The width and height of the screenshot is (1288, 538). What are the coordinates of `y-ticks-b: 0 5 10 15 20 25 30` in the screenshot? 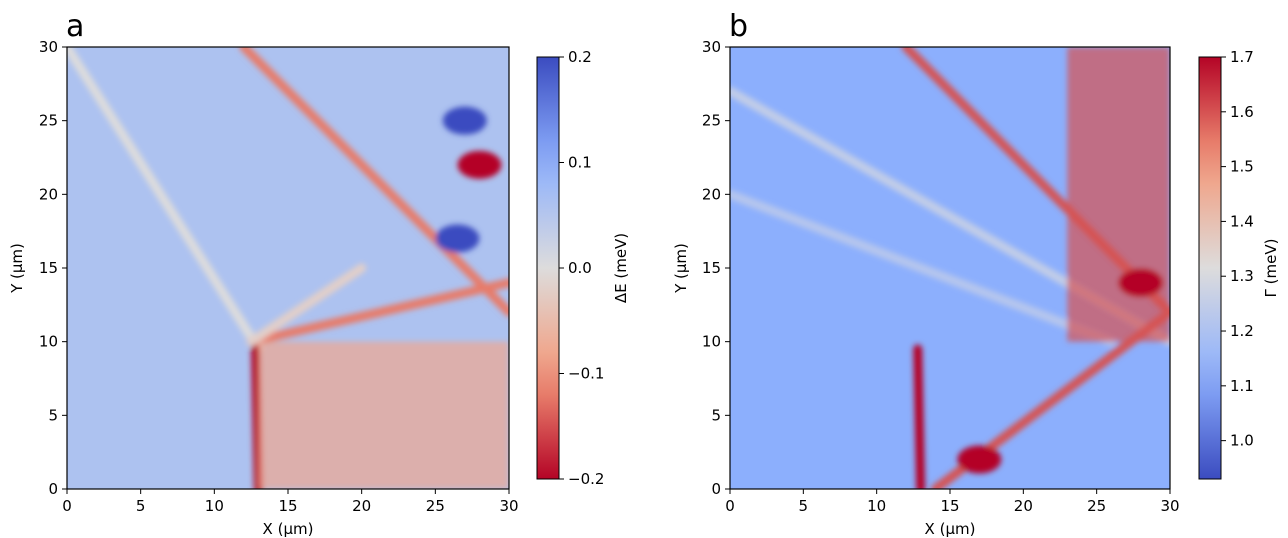 It's located at (716, 268).